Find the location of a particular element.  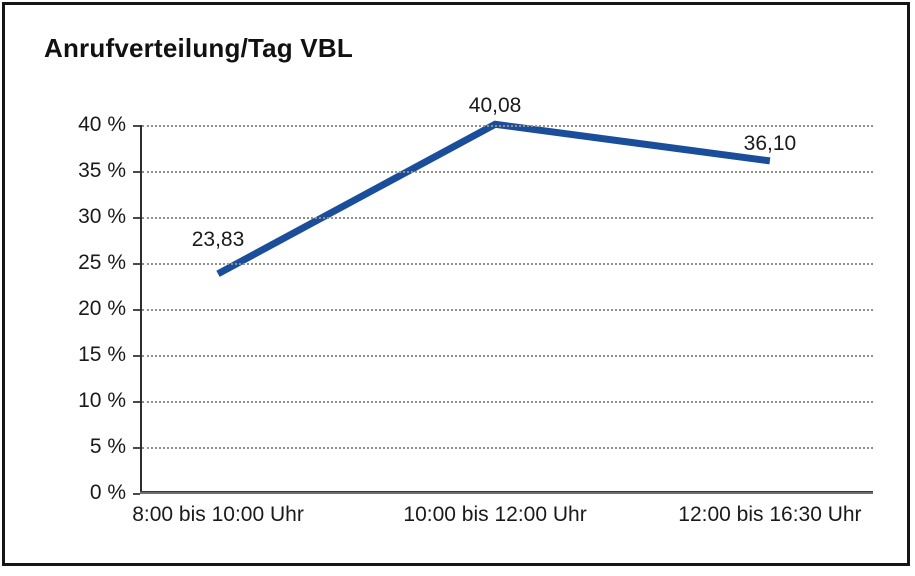

chart-title: Anrufverteilung/Tag VBL is located at coordinates (198, 48).